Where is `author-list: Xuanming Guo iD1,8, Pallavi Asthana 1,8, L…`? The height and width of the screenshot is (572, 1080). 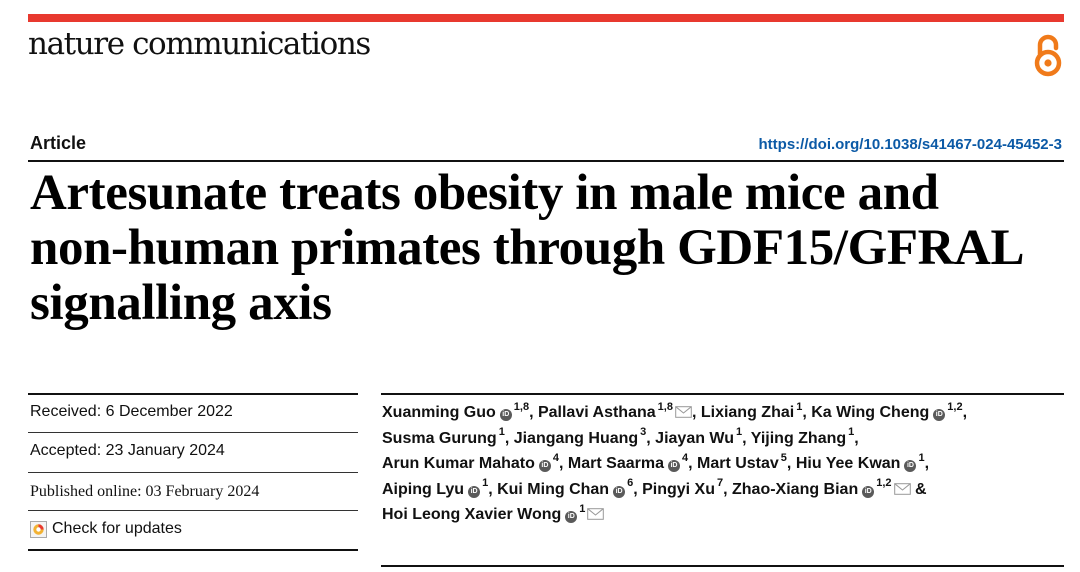
author-list: Xuanming Guo iD1,8, Pallavi Asthana 1,8, L… is located at coordinates (722, 464).